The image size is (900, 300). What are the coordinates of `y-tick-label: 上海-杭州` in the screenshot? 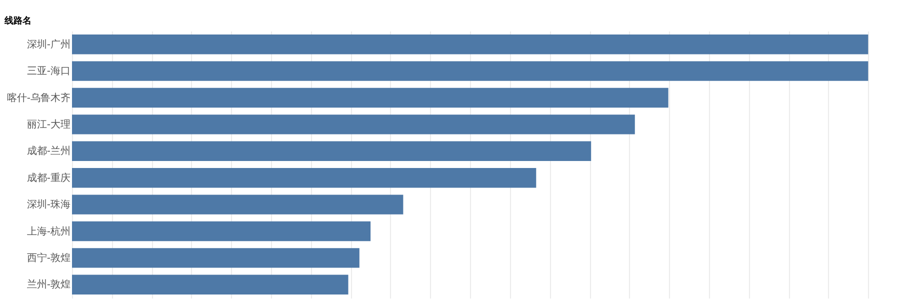 It's located at (48, 231).